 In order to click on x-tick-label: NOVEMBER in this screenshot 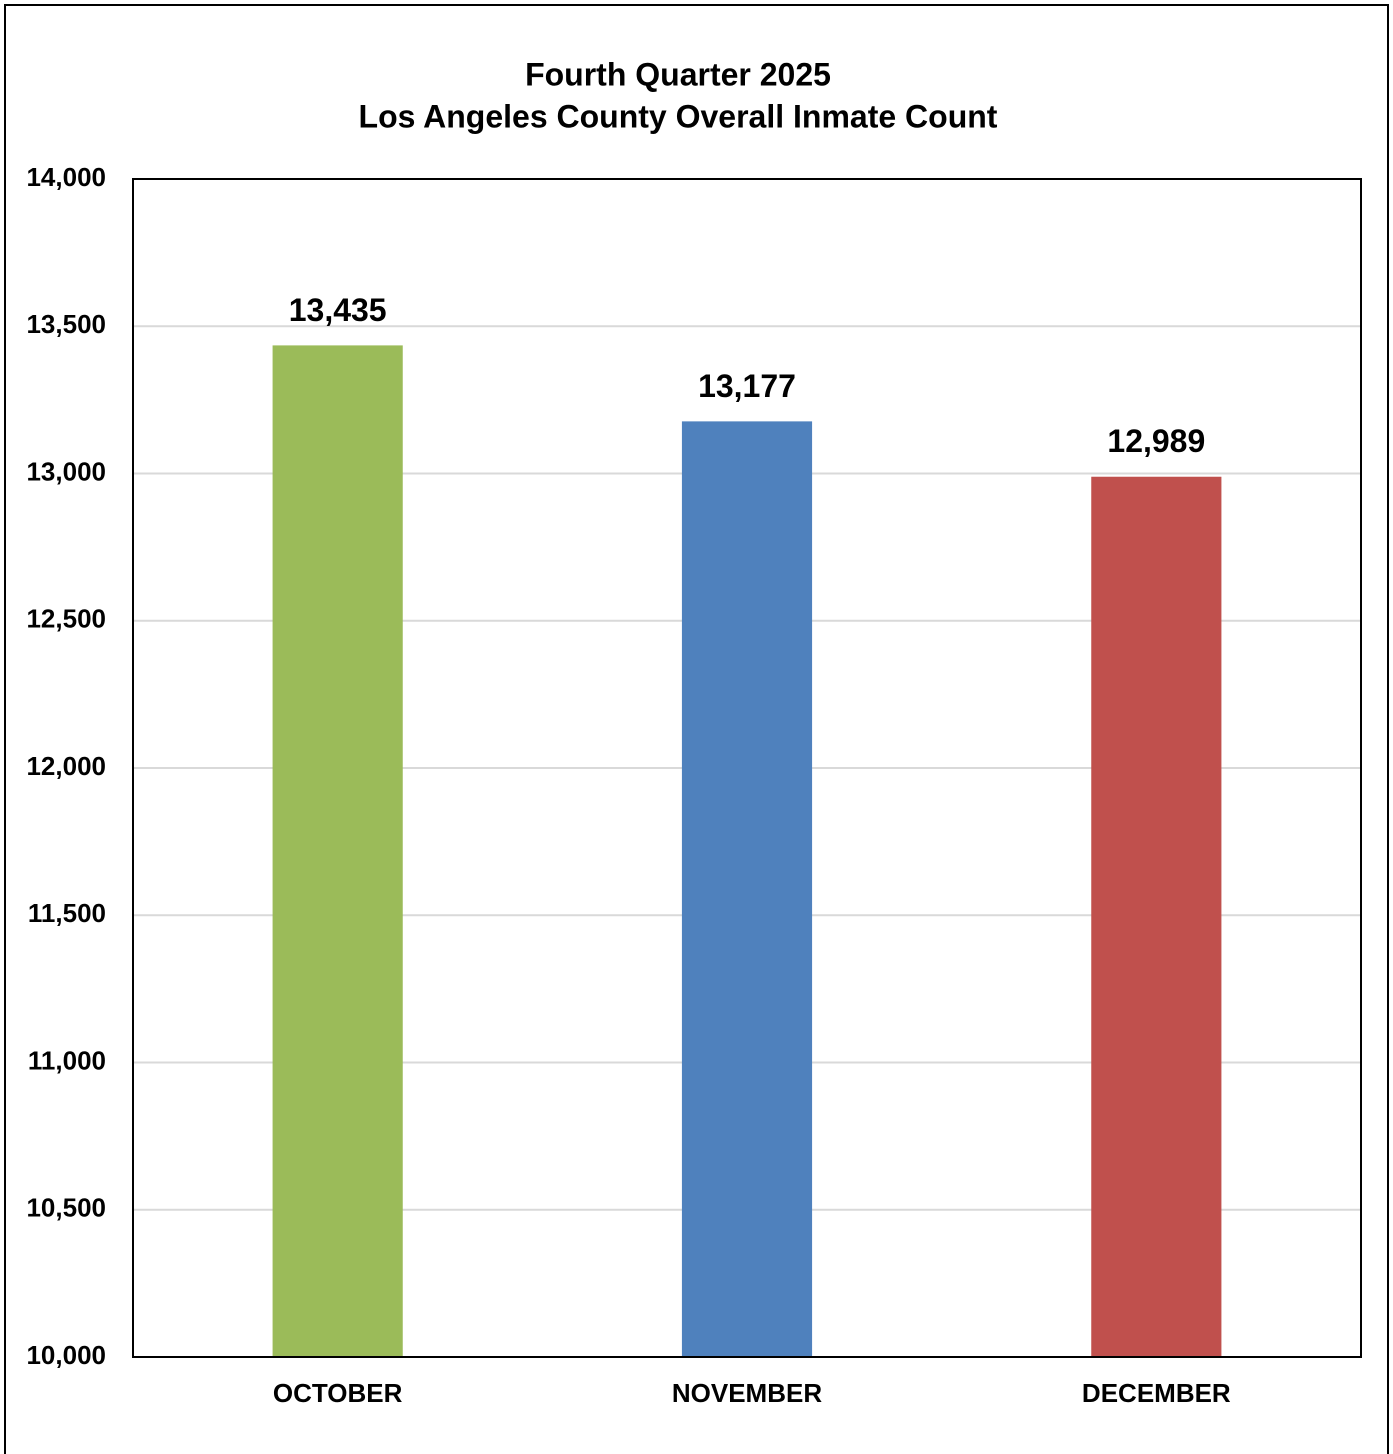, I will do `click(747, 1393)`.